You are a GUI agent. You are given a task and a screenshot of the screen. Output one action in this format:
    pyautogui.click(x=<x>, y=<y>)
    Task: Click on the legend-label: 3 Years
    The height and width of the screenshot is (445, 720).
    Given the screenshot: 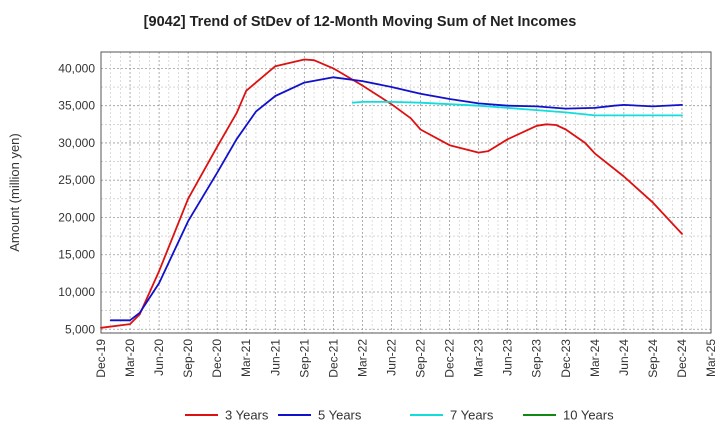 What is the action you would take?
    pyautogui.click(x=247, y=415)
    